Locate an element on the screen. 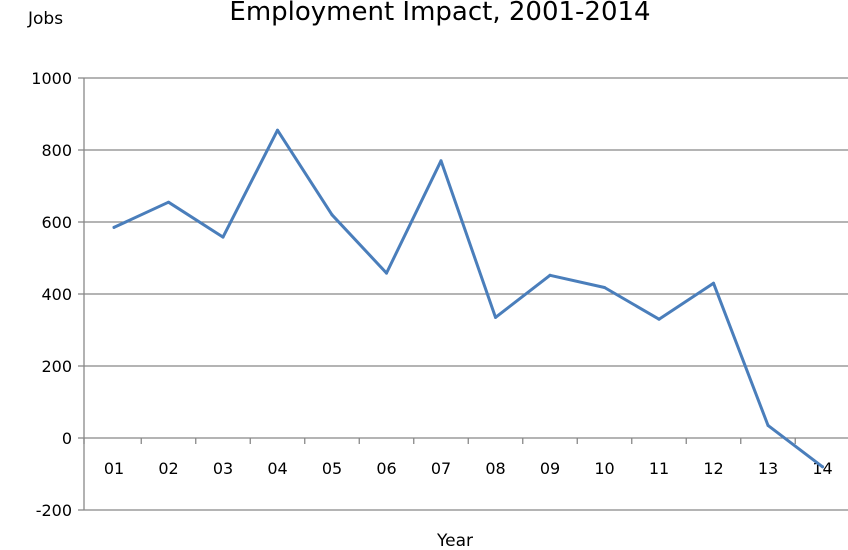  x-tick-label: 12 is located at coordinates (713, 468).